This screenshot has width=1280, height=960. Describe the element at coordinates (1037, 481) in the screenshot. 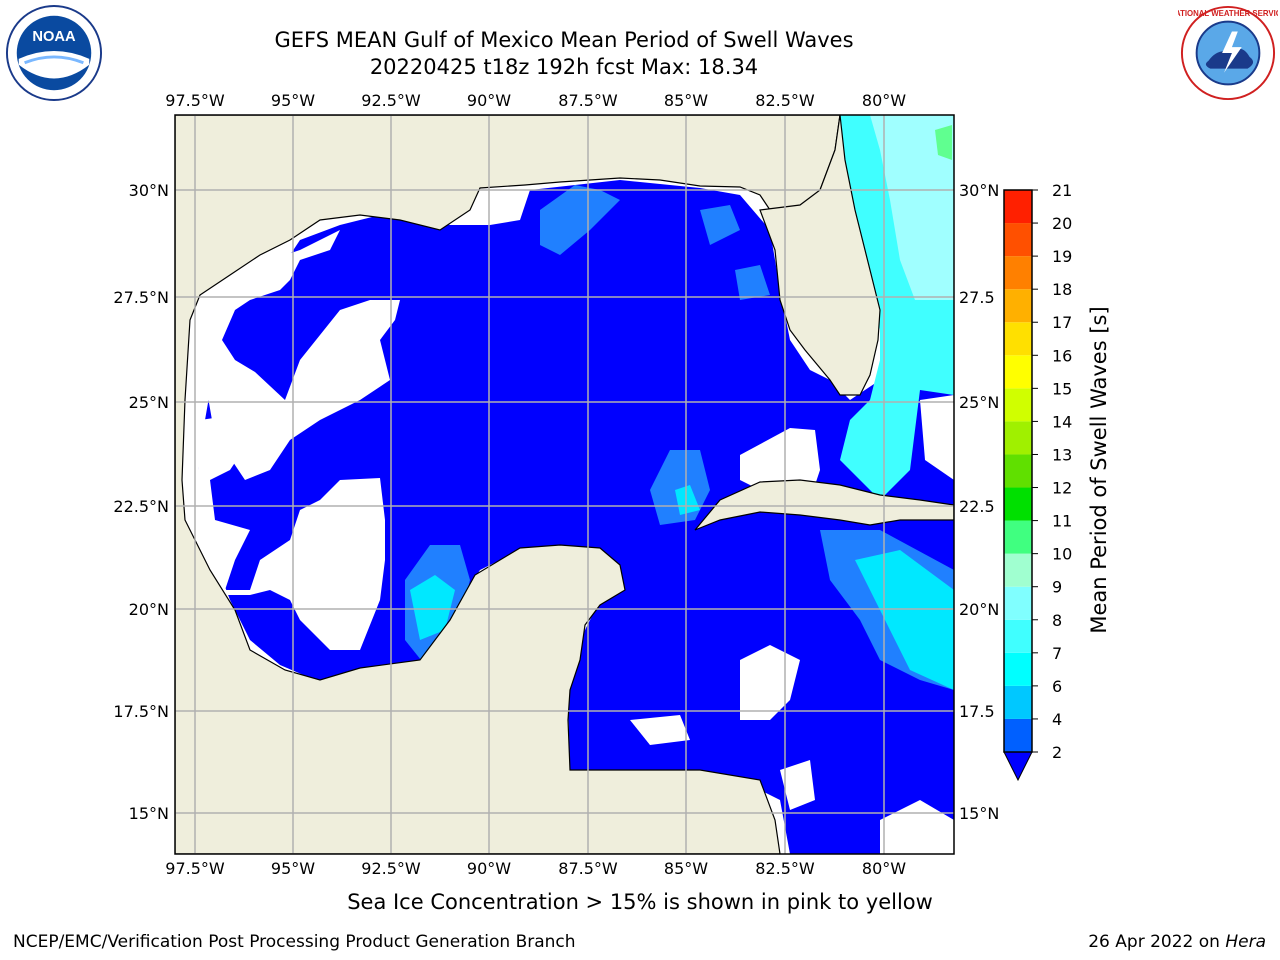

I see `colorbar: 2 4 6 7 8 9 10 11 12 13 14 15 16 17 18 19 20 21` at that location.